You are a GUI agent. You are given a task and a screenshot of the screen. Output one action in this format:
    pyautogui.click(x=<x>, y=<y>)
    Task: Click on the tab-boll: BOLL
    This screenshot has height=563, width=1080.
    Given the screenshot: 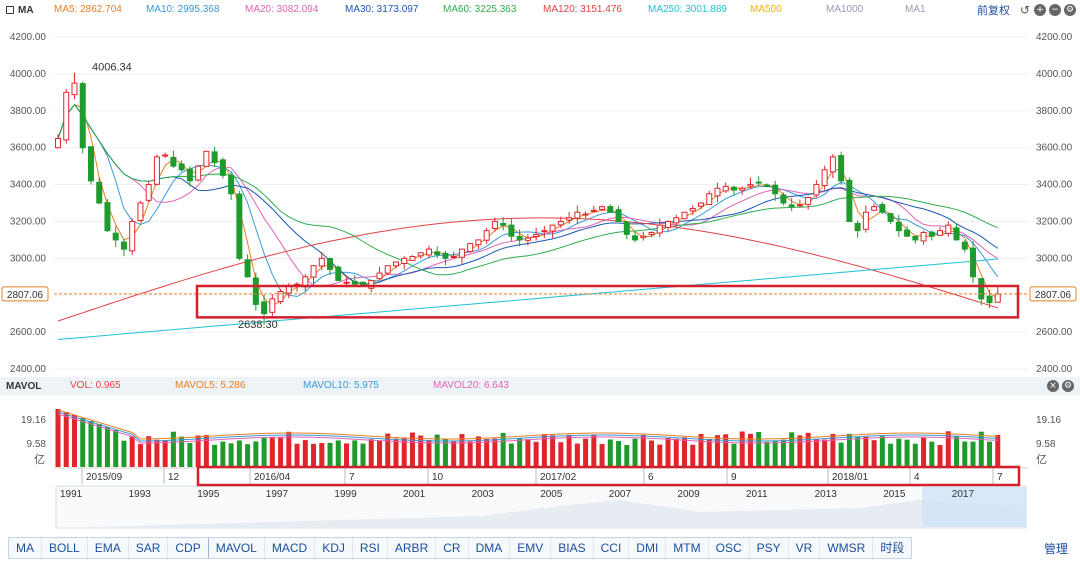 What is the action you would take?
    pyautogui.click(x=65, y=548)
    